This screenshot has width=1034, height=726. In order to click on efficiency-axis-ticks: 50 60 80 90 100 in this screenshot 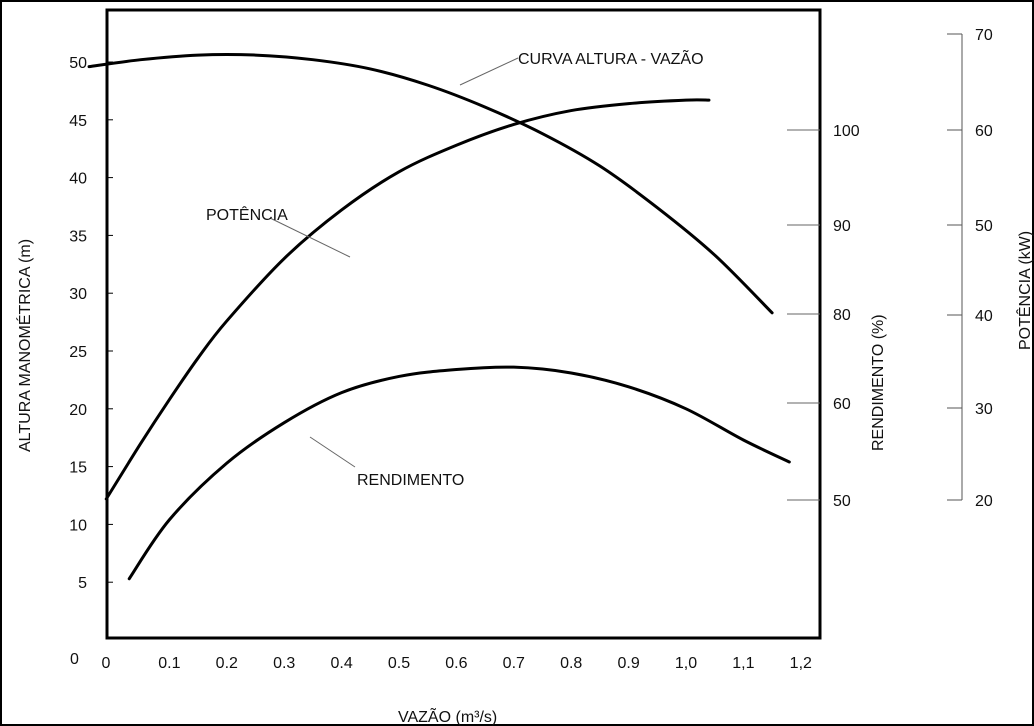, I will do `click(823, 316)`.